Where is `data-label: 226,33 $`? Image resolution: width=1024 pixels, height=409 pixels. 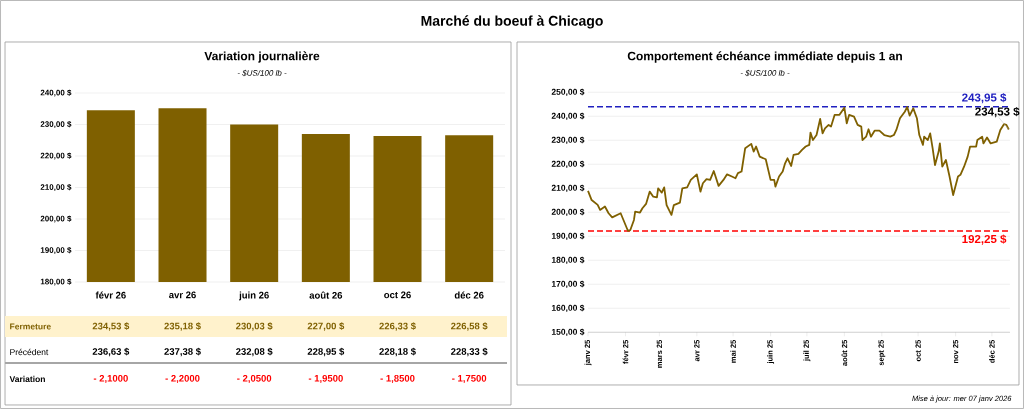 data-label: 226,33 $ is located at coordinates (397, 326).